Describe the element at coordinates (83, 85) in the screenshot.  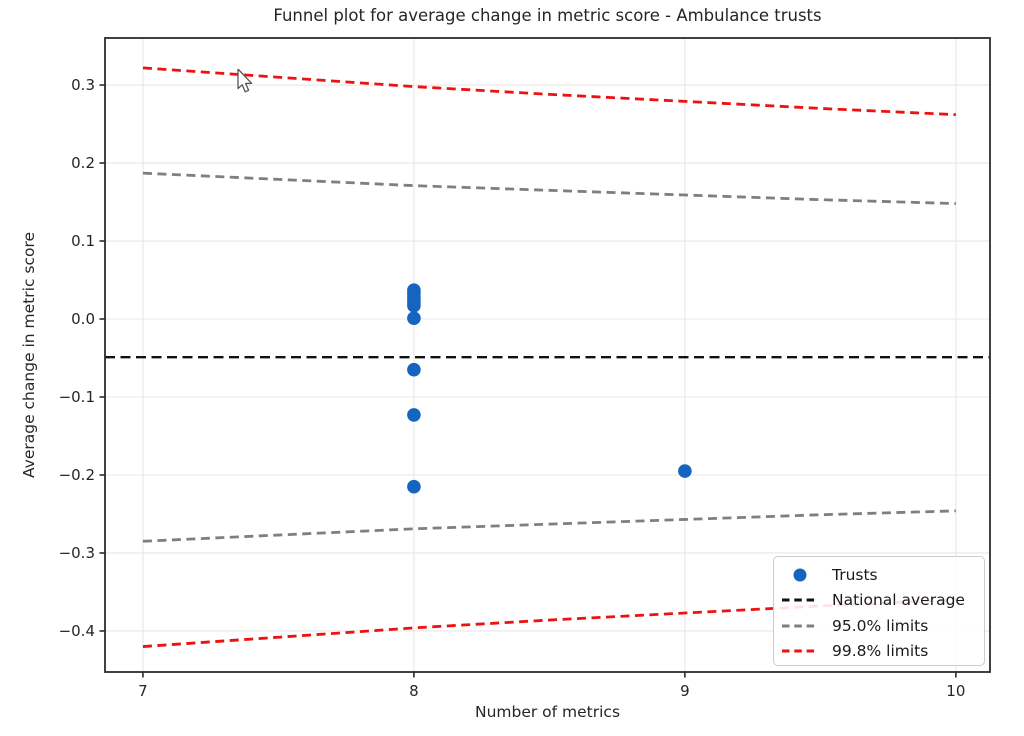
I see `y-tick-label: 0.3` at that location.